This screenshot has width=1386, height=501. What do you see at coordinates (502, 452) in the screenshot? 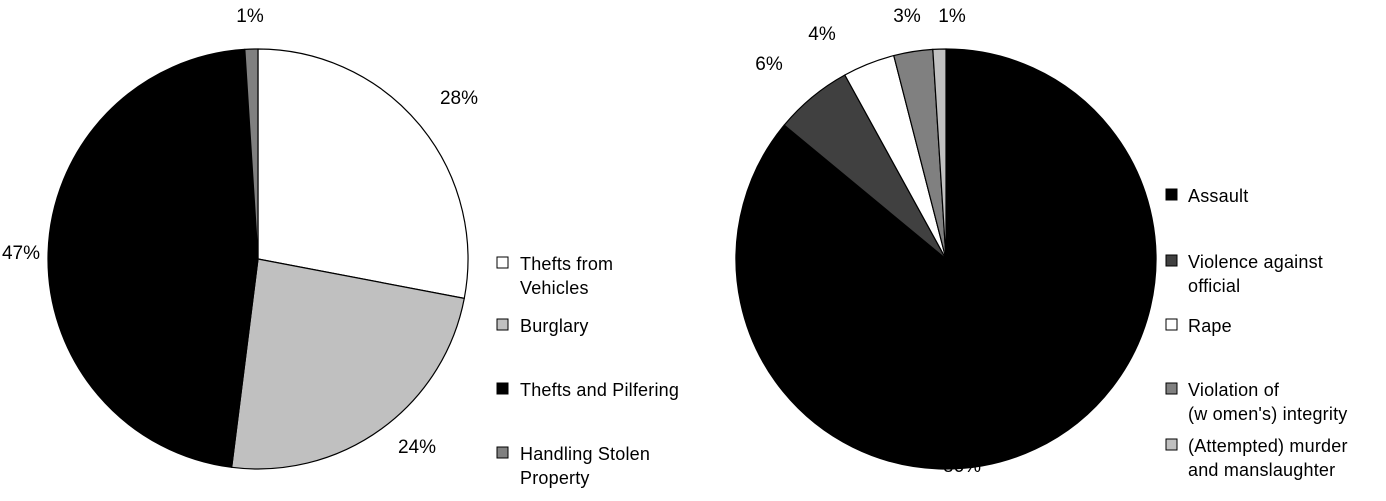
I see `legend-swatch-handling-stolen-property` at bounding box center [502, 452].